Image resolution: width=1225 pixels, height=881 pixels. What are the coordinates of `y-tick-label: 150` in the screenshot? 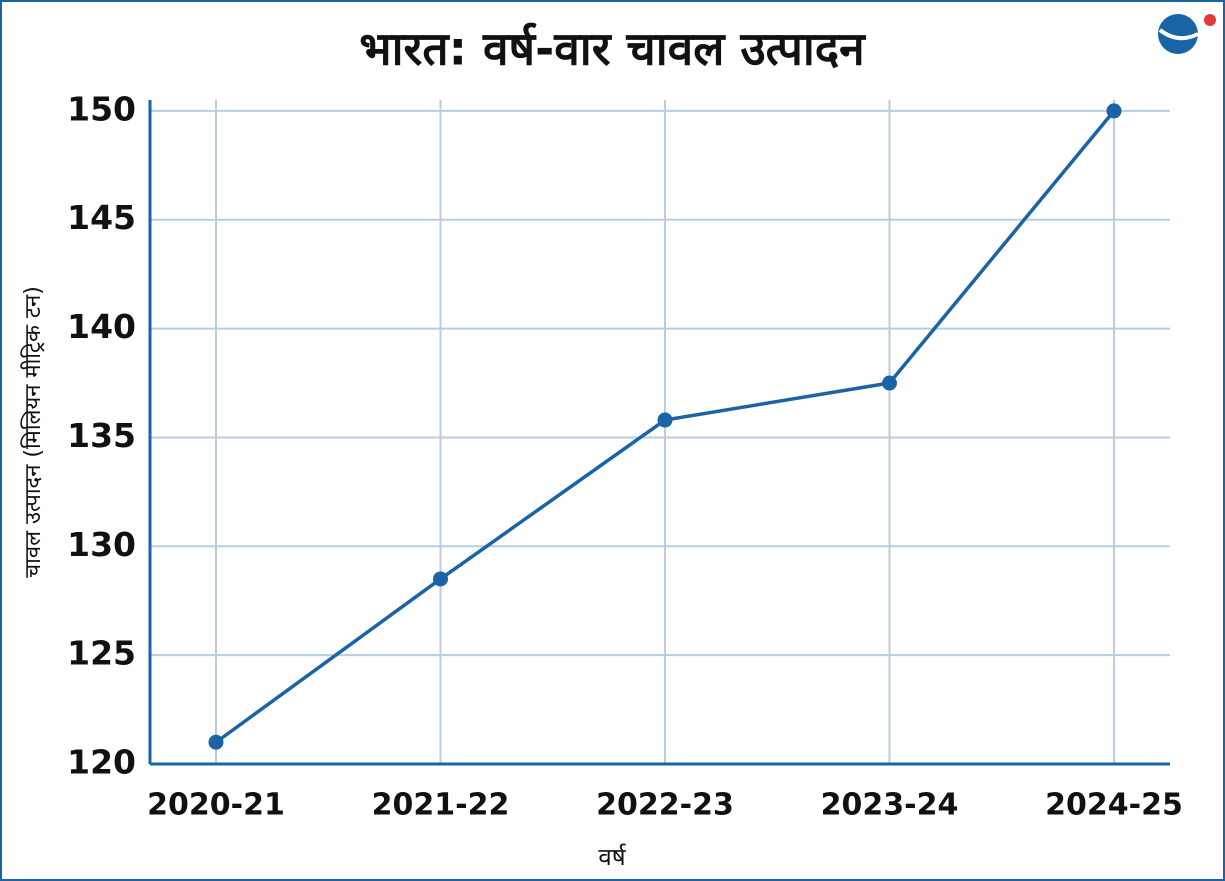 It's located at (101, 108).